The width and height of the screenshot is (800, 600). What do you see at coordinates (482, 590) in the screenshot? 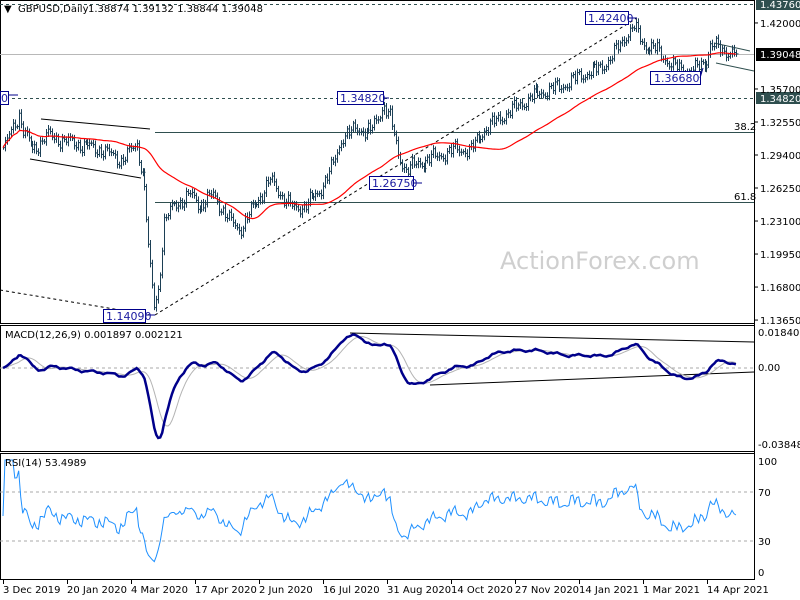
I see `time-tick-label: 14 Oct 2020` at bounding box center [482, 590].